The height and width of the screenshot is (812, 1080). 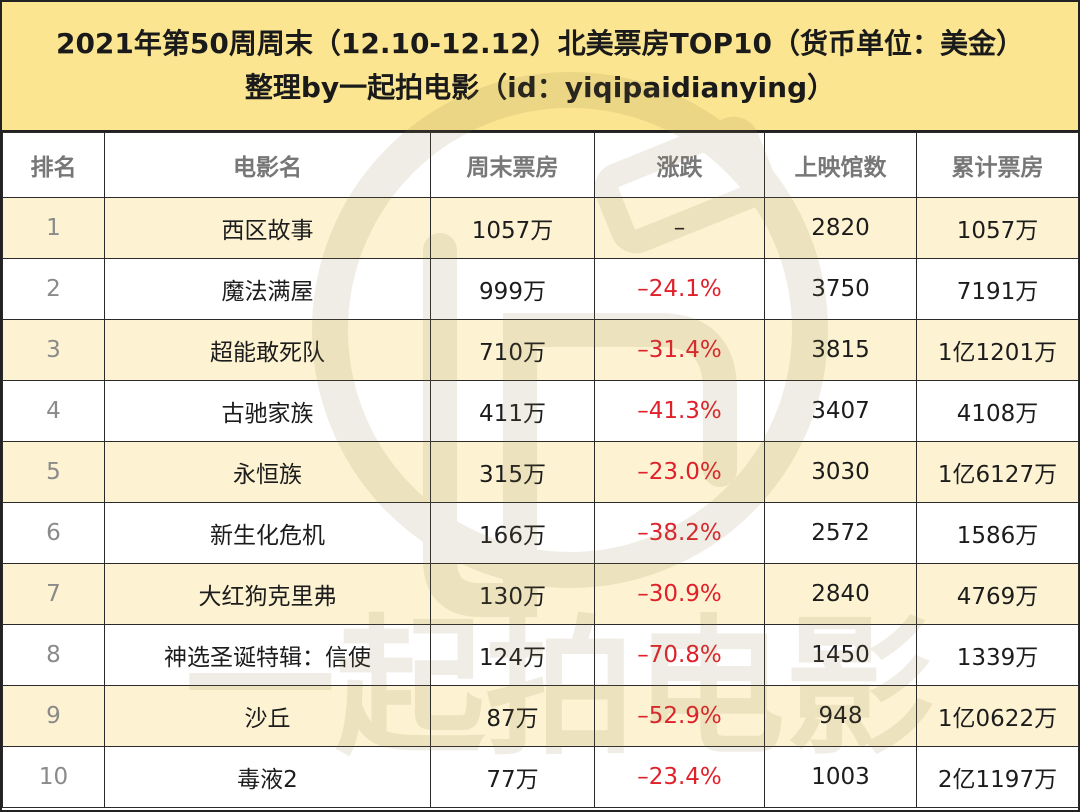 What do you see at coordinates (679, 228) in the screenshot?
I see `cell-change: –` at bounding box center [679, 228].